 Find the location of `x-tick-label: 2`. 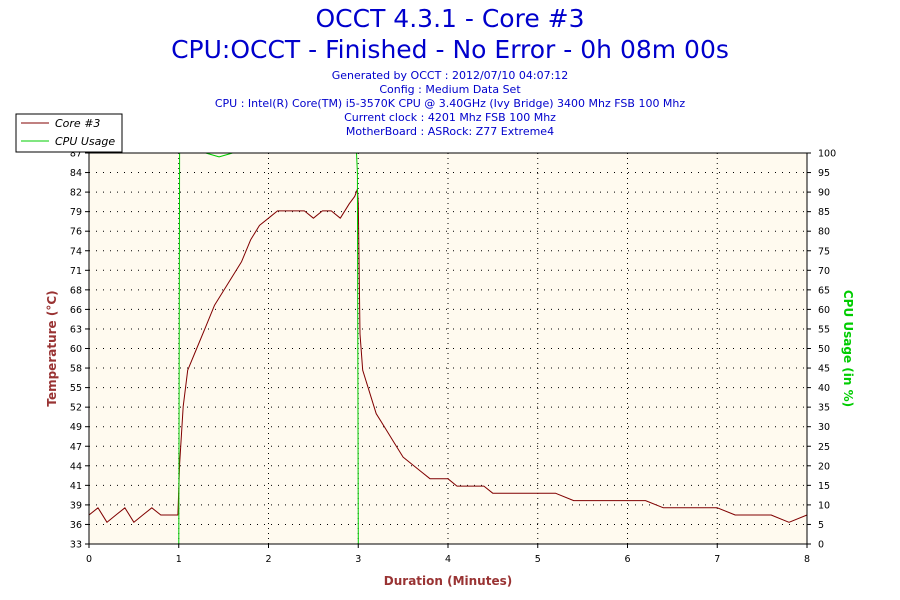

x-tick-label: 2 is located at coordinates (268, 559).